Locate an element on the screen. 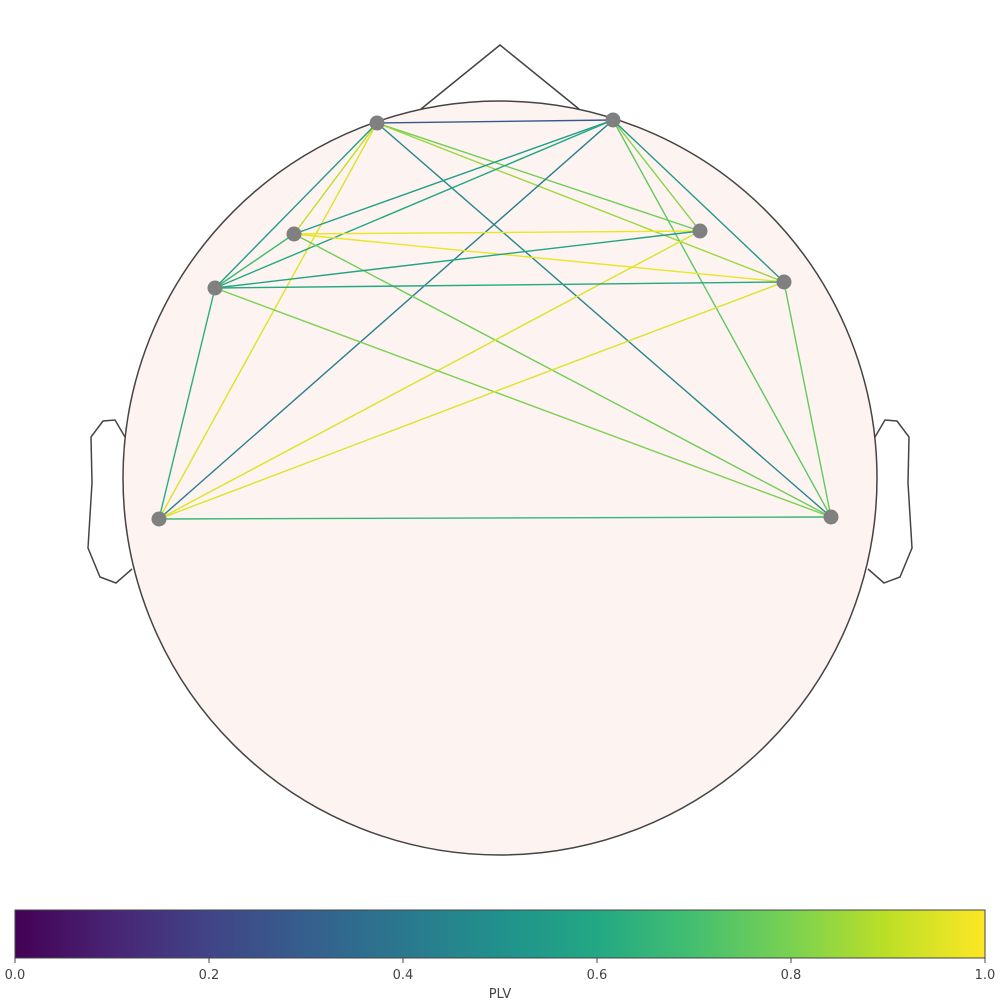 This screenshot has width=1000, height=1000. colorbar-tick-label: 0.8 is located at coordinates (791, 975).